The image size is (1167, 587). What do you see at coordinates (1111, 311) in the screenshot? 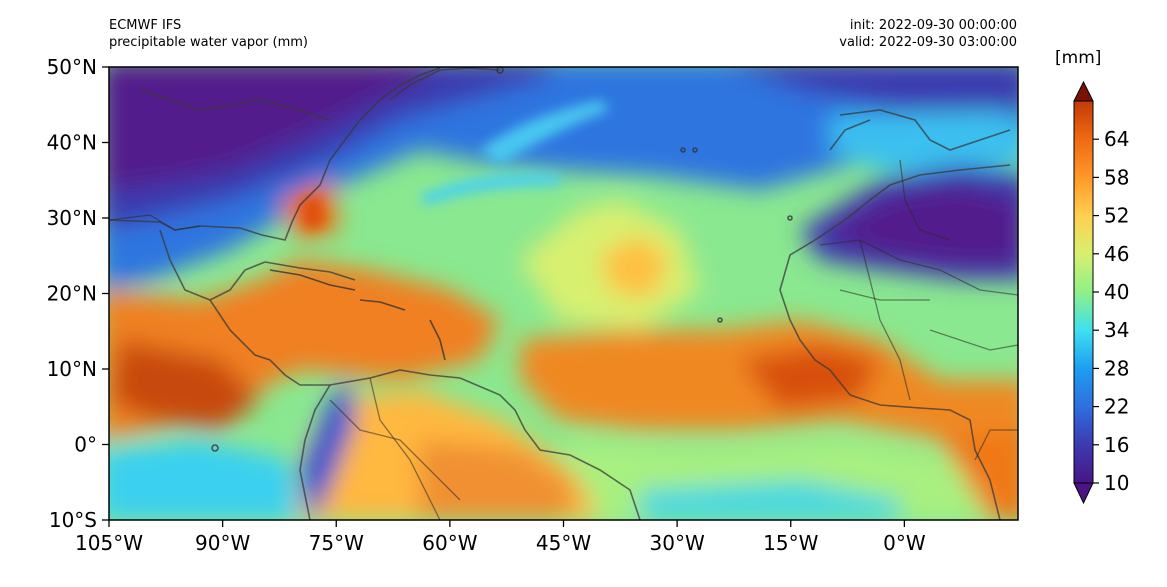
I see `colorbar-ticks: 10 16 22 28 34 40 46 52 58 64` at bounding box center [1111, 311].